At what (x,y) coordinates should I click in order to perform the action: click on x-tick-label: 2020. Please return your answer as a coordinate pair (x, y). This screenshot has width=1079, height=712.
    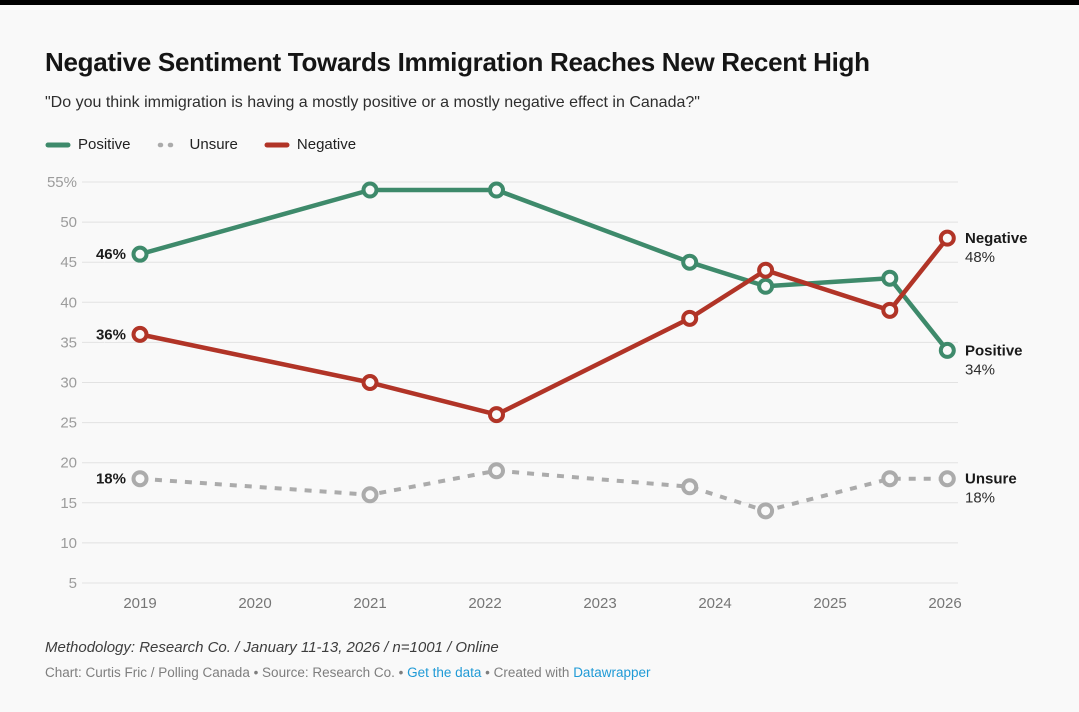
    Looking at the image, I should click on (254, 603).